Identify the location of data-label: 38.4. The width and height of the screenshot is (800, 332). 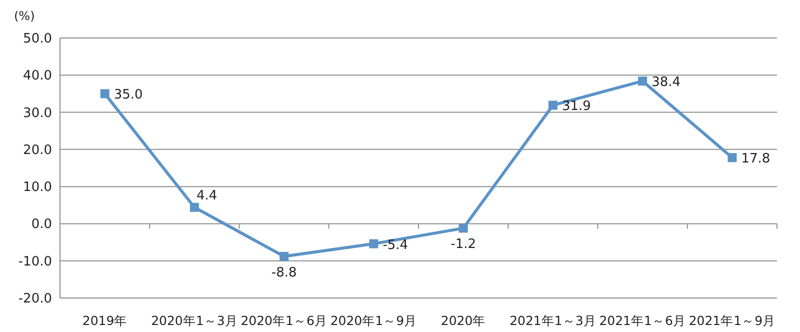
(666, 82).